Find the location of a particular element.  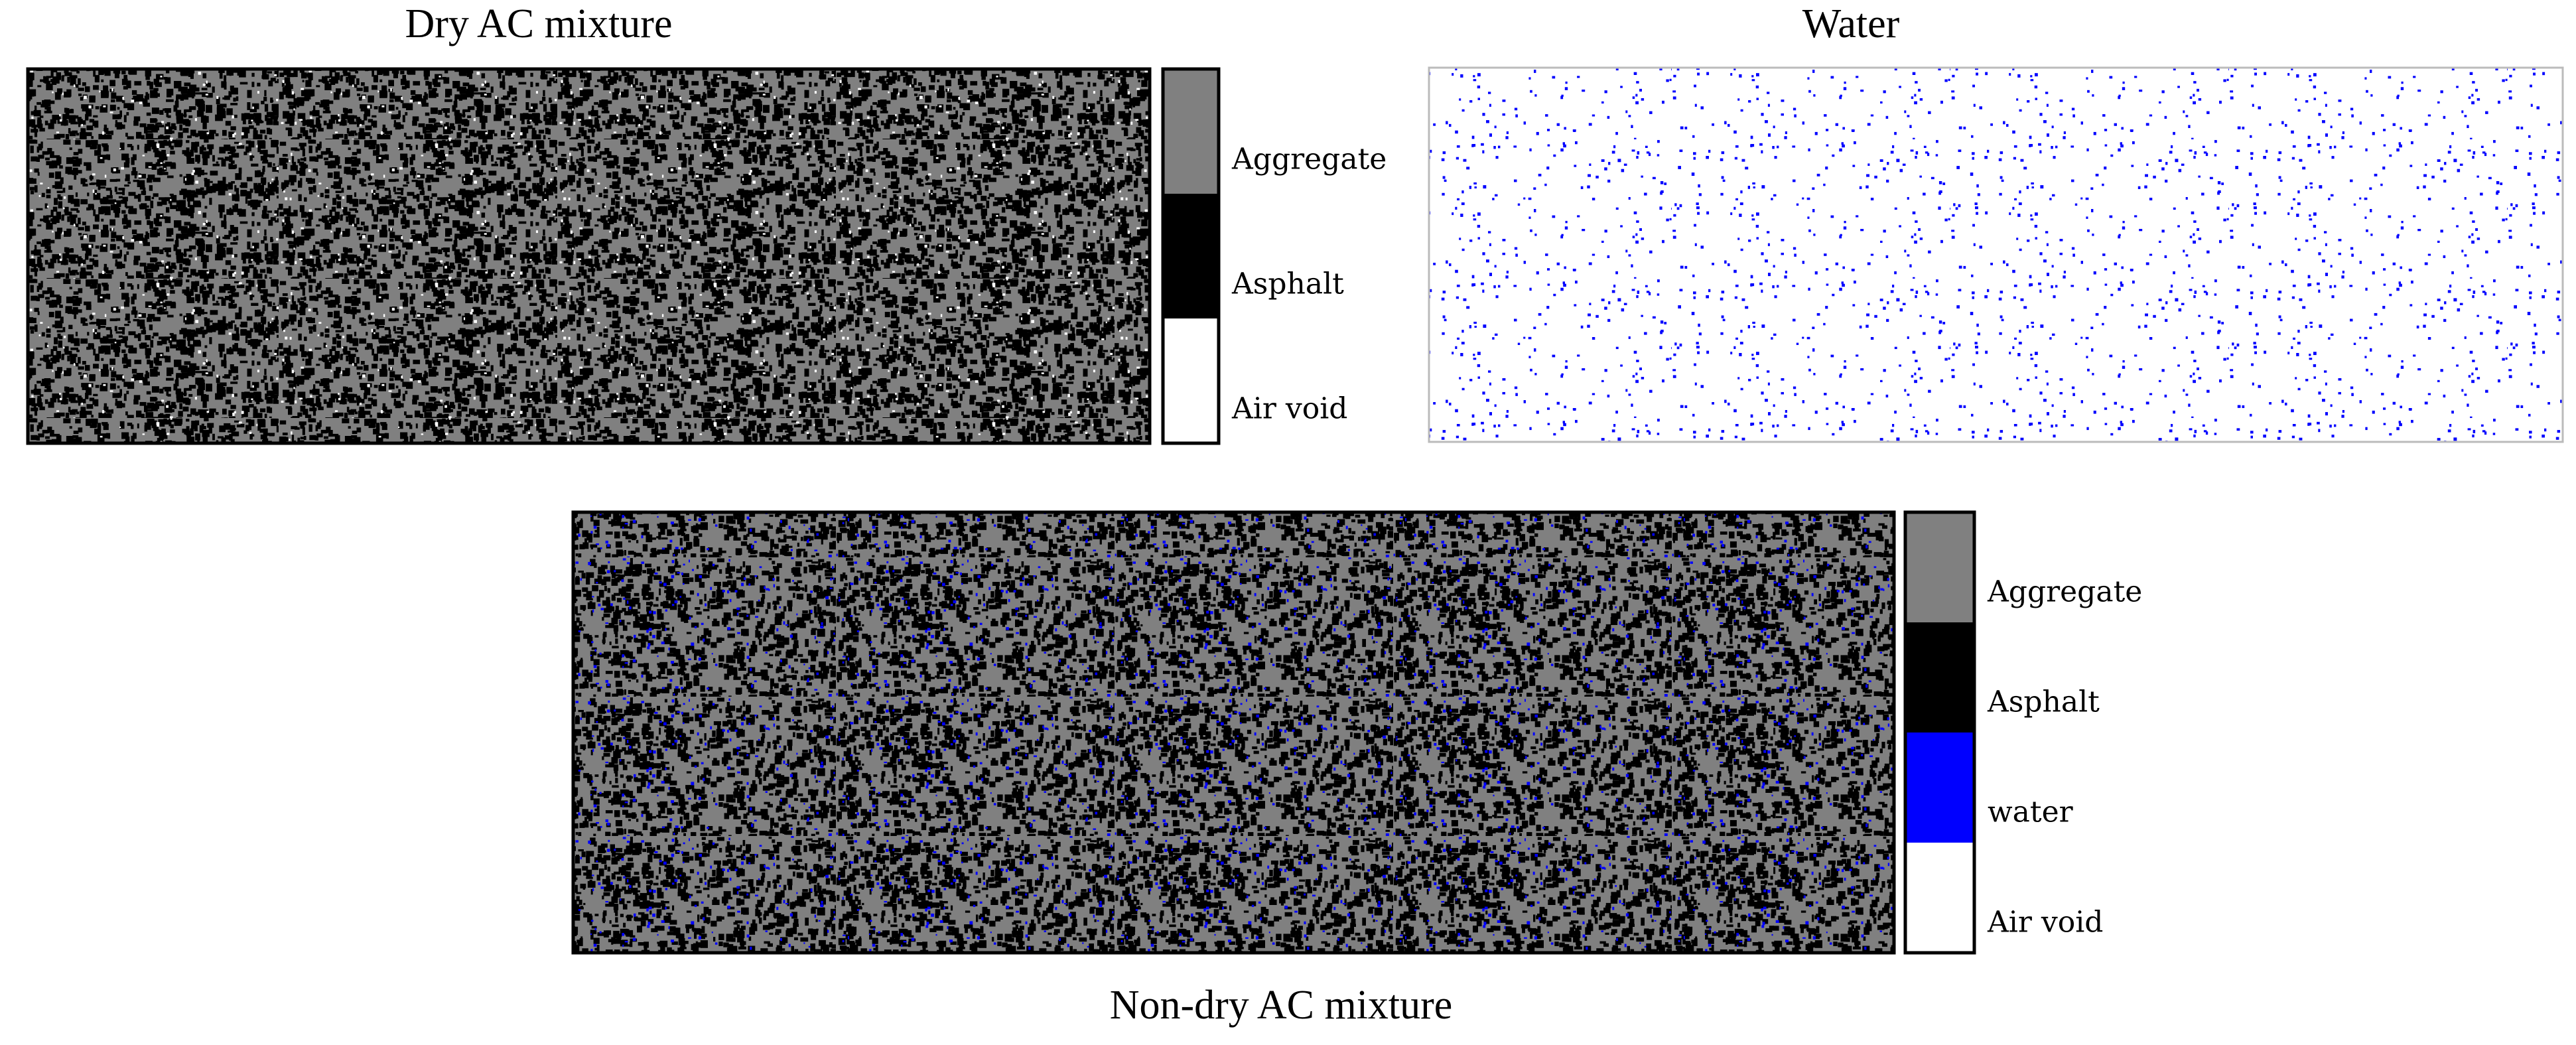

panel-title: Non-dry AC mixture is located at coordinates (1281, 1005).